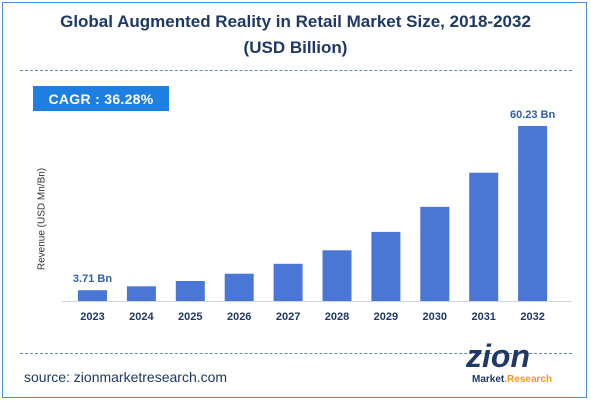 The width and height of the screenshot is (591, 402). I want to click on top-divider, so click(296, 70).